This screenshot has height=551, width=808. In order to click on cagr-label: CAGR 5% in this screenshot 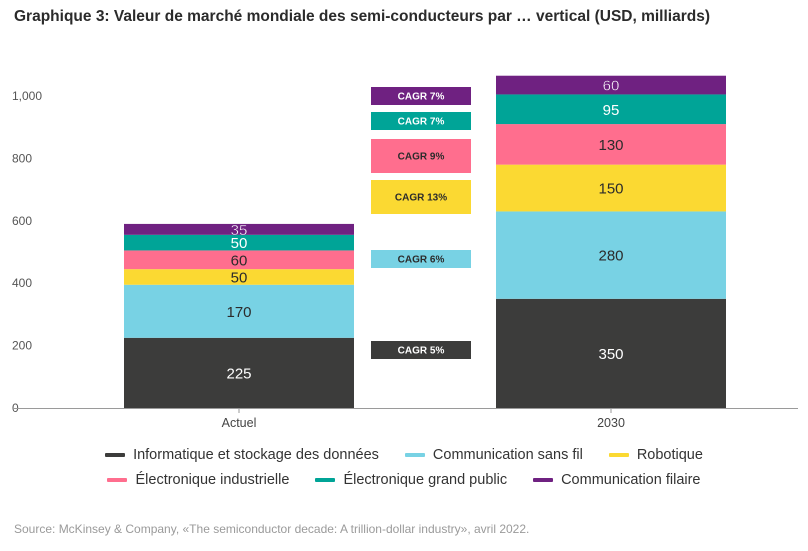, I will do `click(421, 351)`.